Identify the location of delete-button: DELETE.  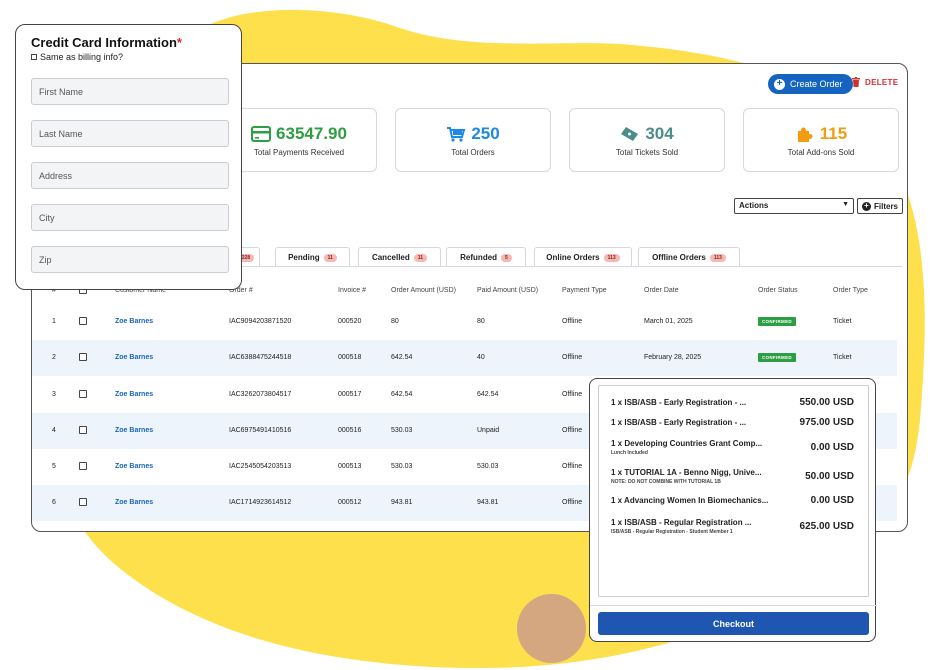
(875, 82).